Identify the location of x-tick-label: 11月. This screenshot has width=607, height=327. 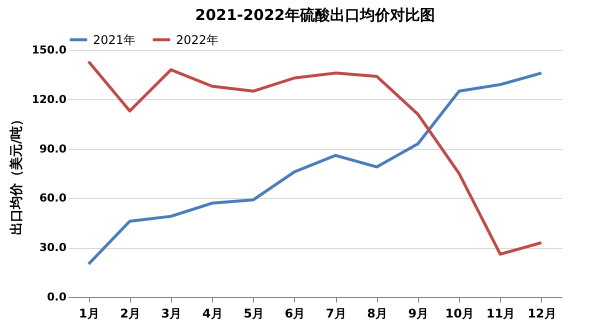
(501, 313).